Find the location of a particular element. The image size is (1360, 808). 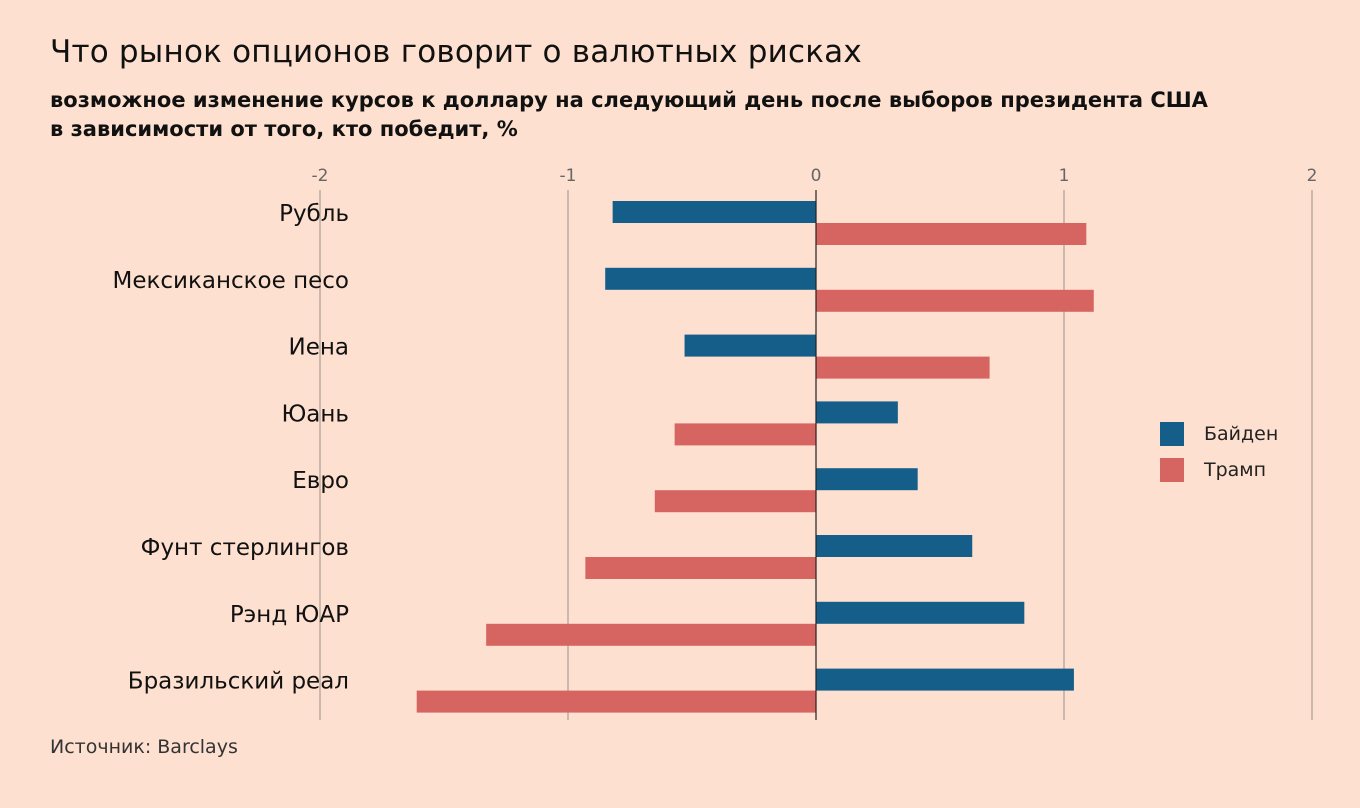

x-tick-label: -1 is located at coordinates (568, 176).